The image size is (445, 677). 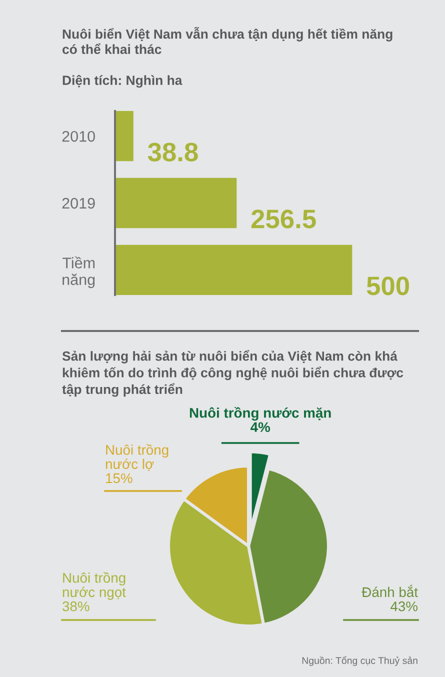 I want to click on y-tick-label: 2019, so click(x=78, y=203).